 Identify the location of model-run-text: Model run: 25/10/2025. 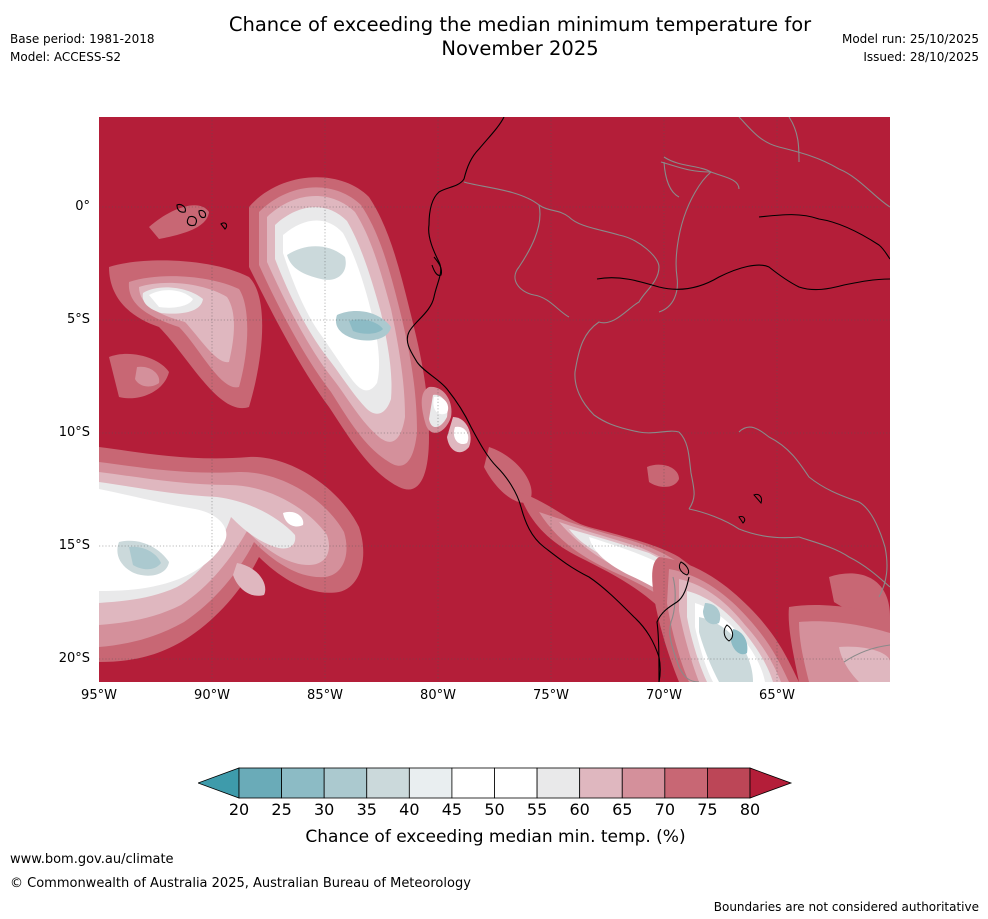
(910, 39).